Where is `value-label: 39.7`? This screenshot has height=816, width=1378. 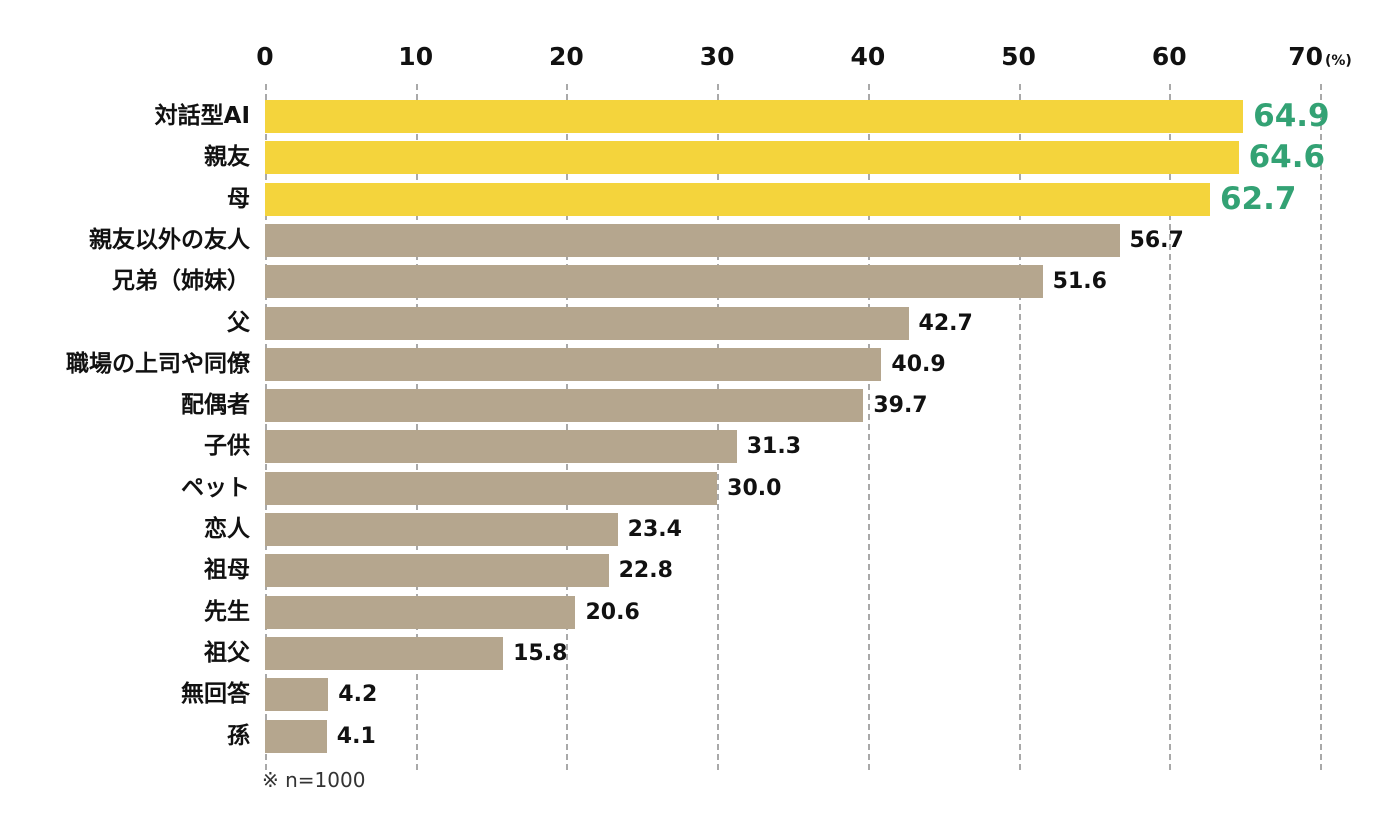
value-label: 39.7 is located at coordinates (900, 406).